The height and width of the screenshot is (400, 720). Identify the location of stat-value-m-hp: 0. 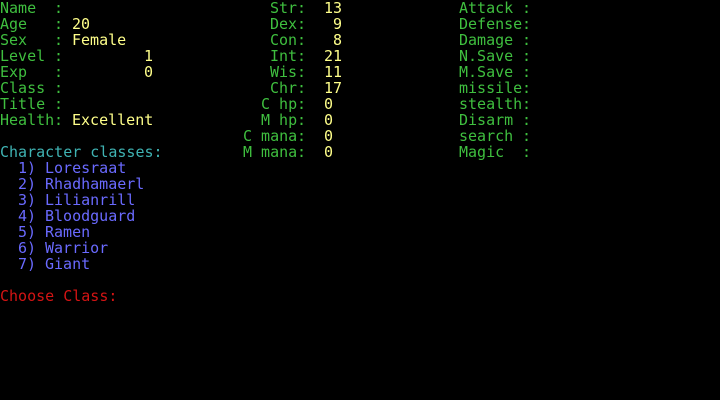
(329, 120).